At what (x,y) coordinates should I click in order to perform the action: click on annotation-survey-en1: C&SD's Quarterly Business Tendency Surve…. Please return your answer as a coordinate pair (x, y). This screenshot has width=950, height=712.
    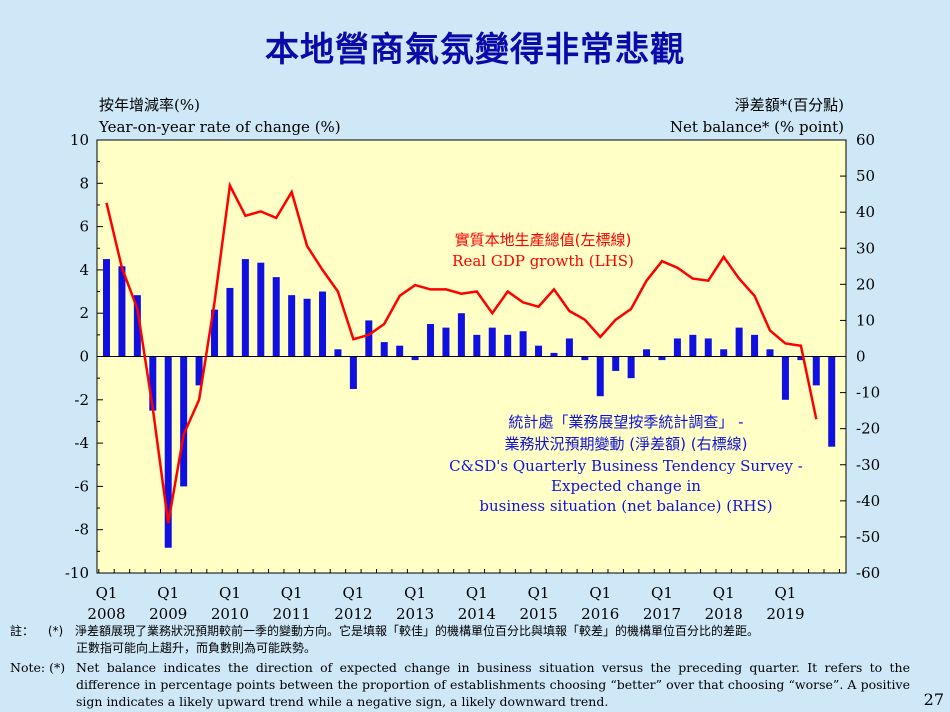
    Looking at the image, I should click on (626, 466).